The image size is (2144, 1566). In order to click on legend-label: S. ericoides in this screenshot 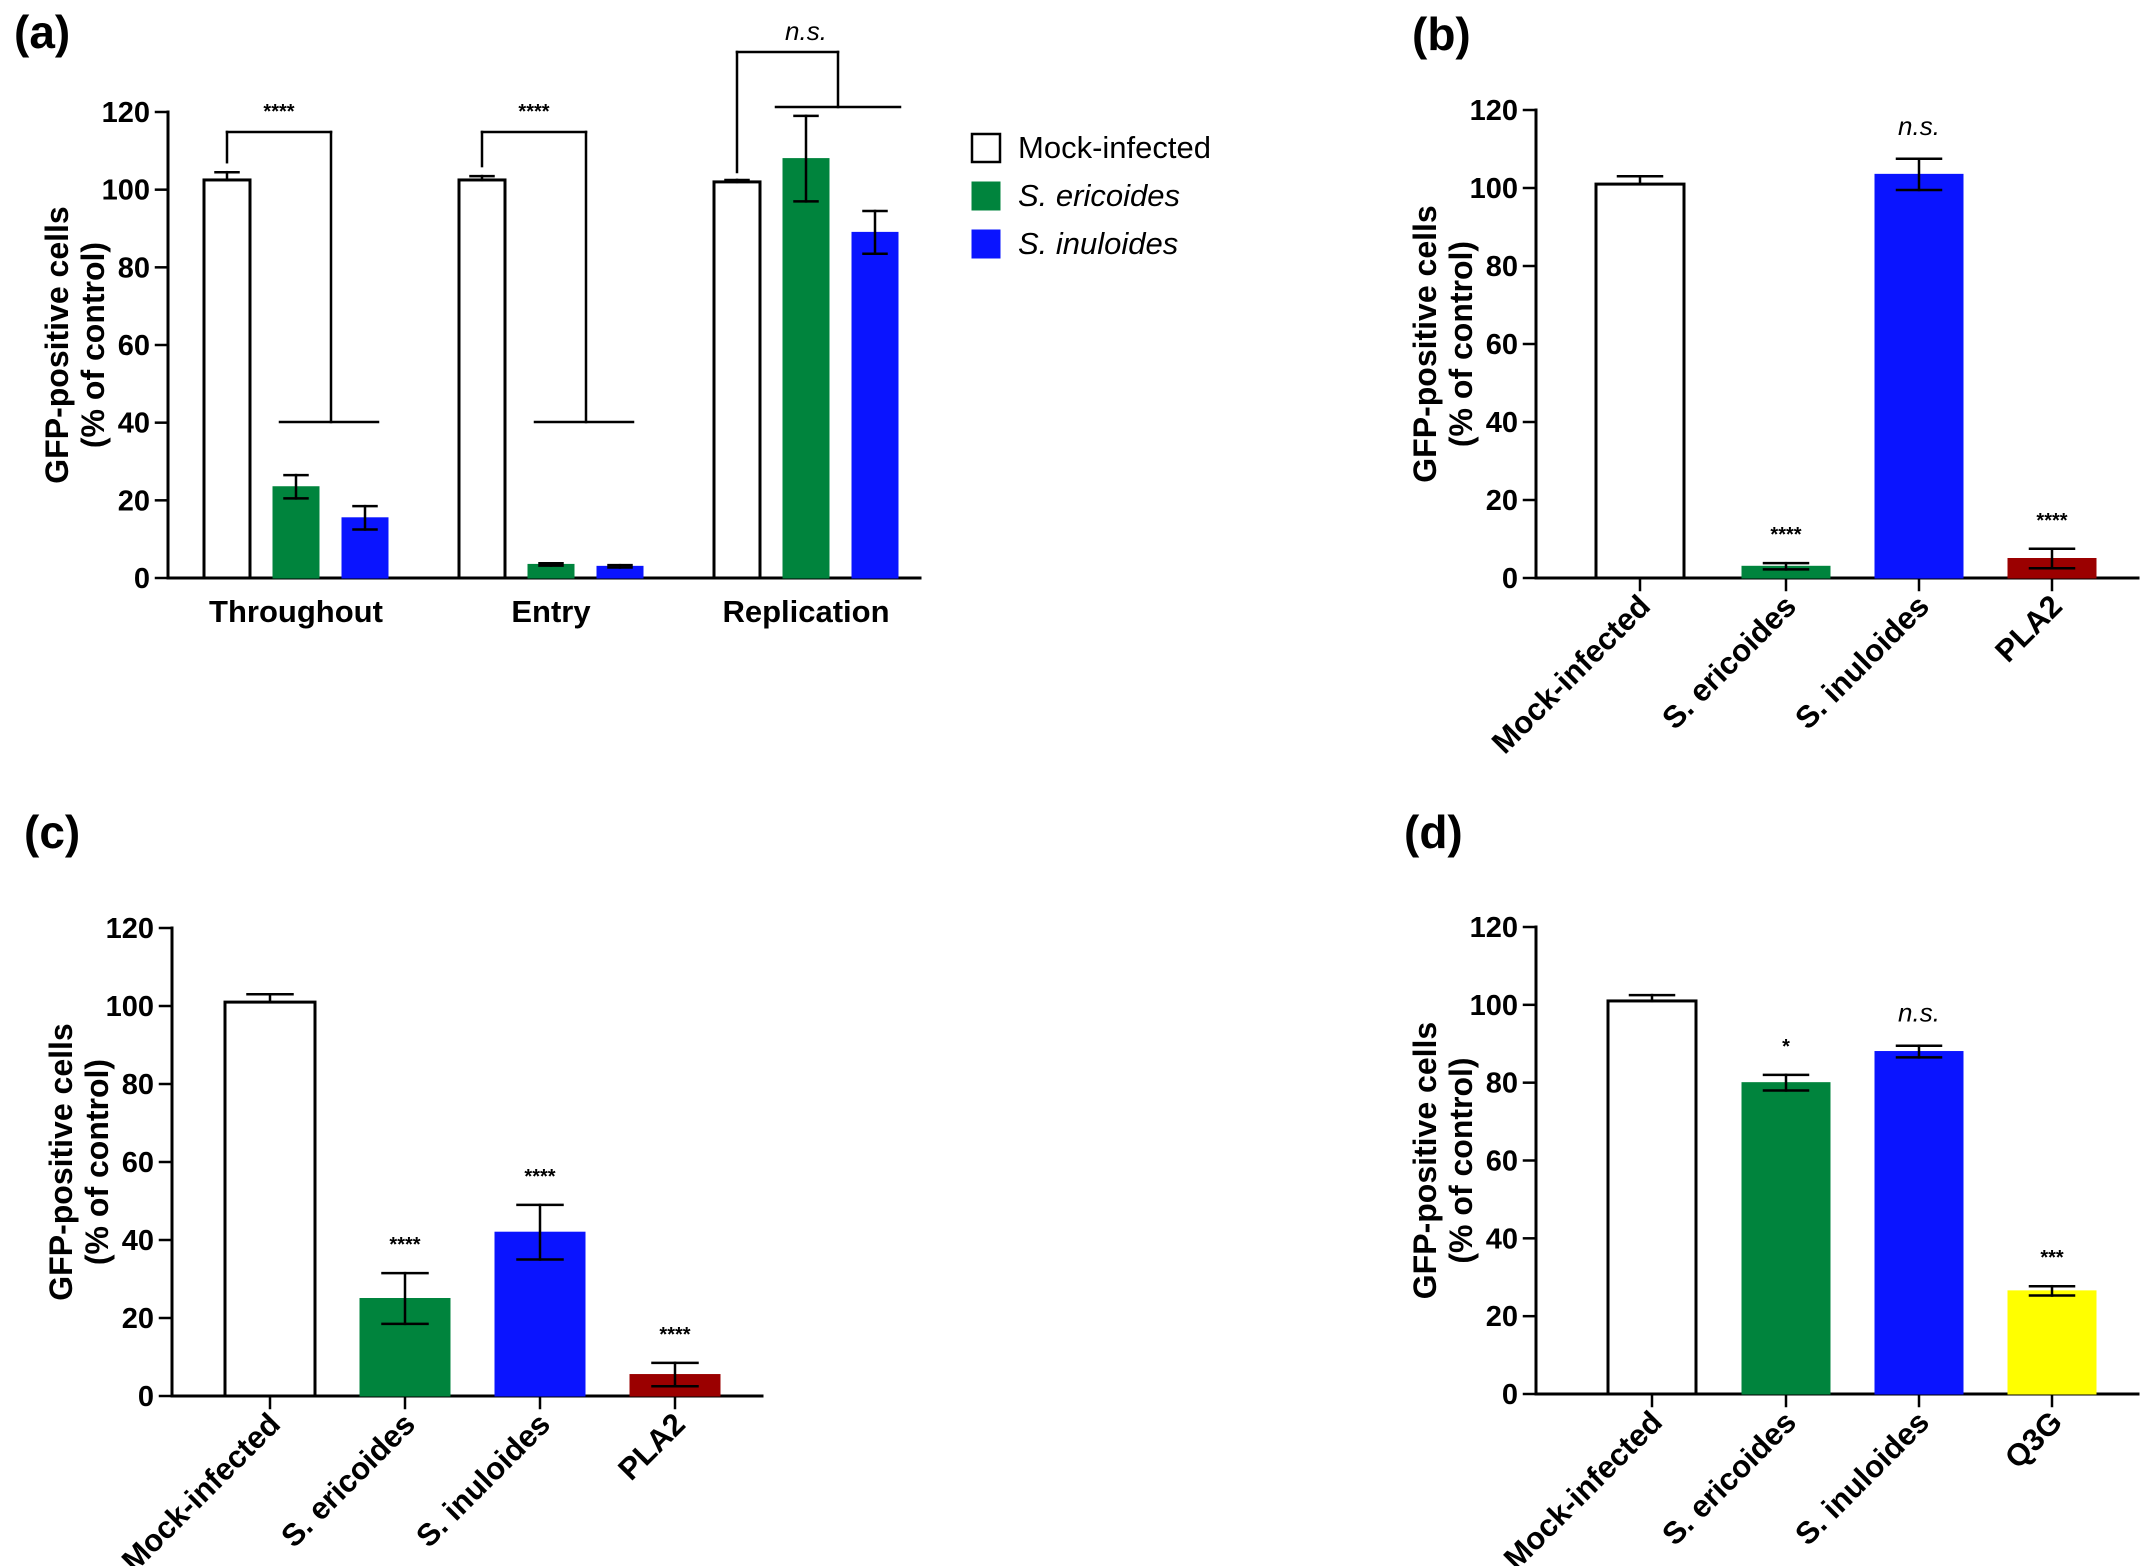, I will do `click(1099, 195)`.